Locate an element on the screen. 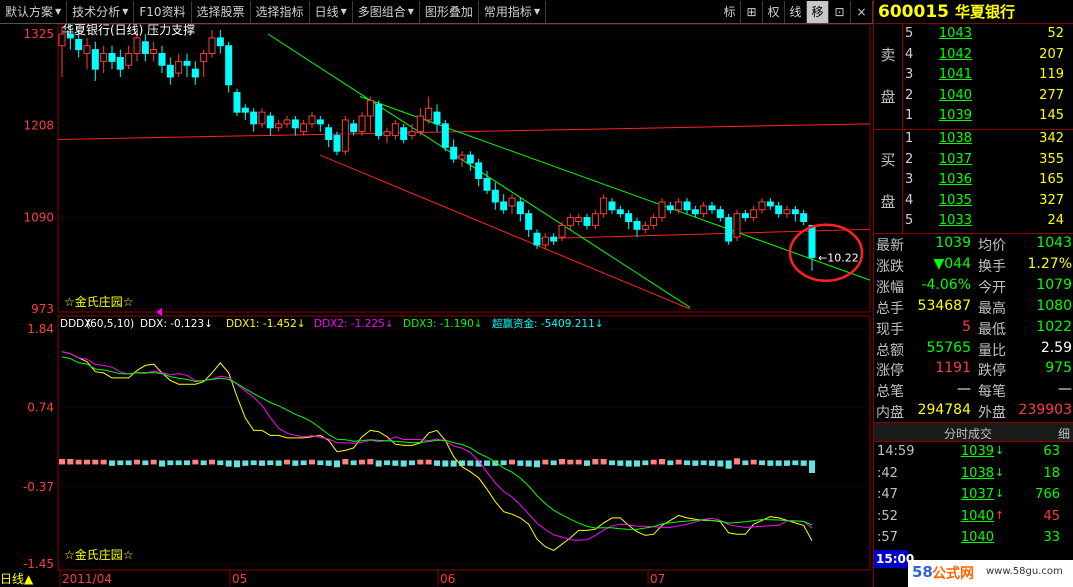  tick-header: 分时成交 细 is located at coordinates (973, 432).